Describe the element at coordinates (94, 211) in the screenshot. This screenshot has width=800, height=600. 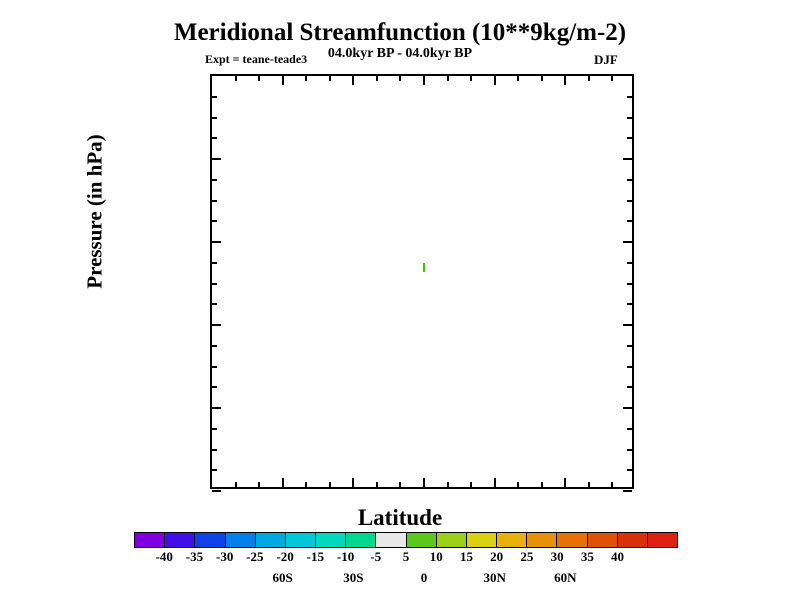
I see `y-axis-title: Pressure (in hPa)` at that location.